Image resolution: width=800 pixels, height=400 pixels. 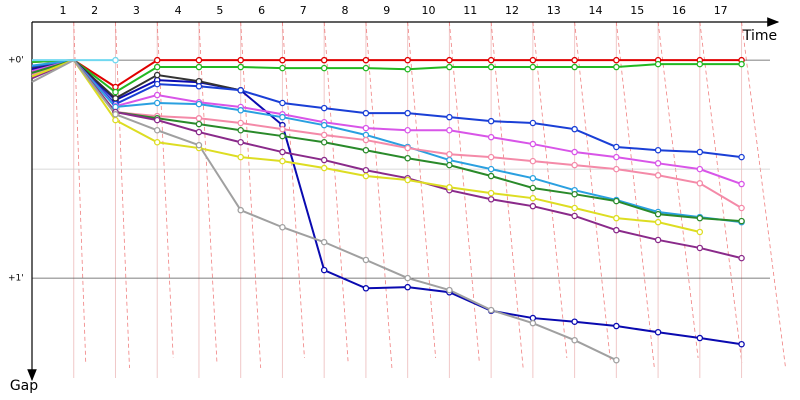 What do you see at coordinates (470, 10) in the screenshot?
I see `lap-label: 11` at bounding box center [470, 10].